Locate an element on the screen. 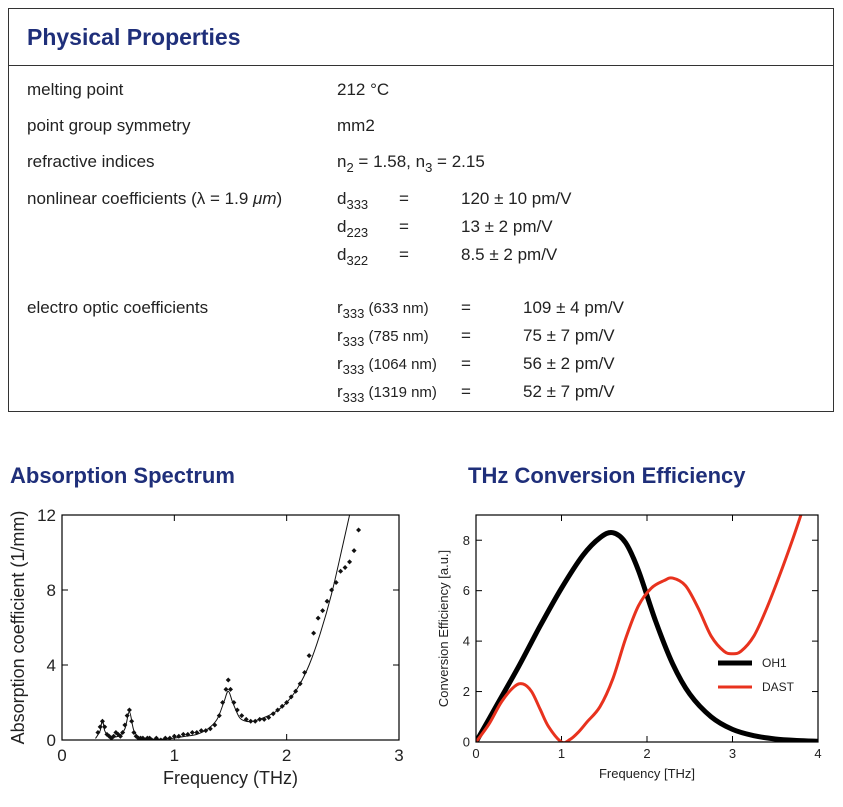 The width and height of the screenshot is (843, 807). series-line-dast is located at coordinates (639, 628).